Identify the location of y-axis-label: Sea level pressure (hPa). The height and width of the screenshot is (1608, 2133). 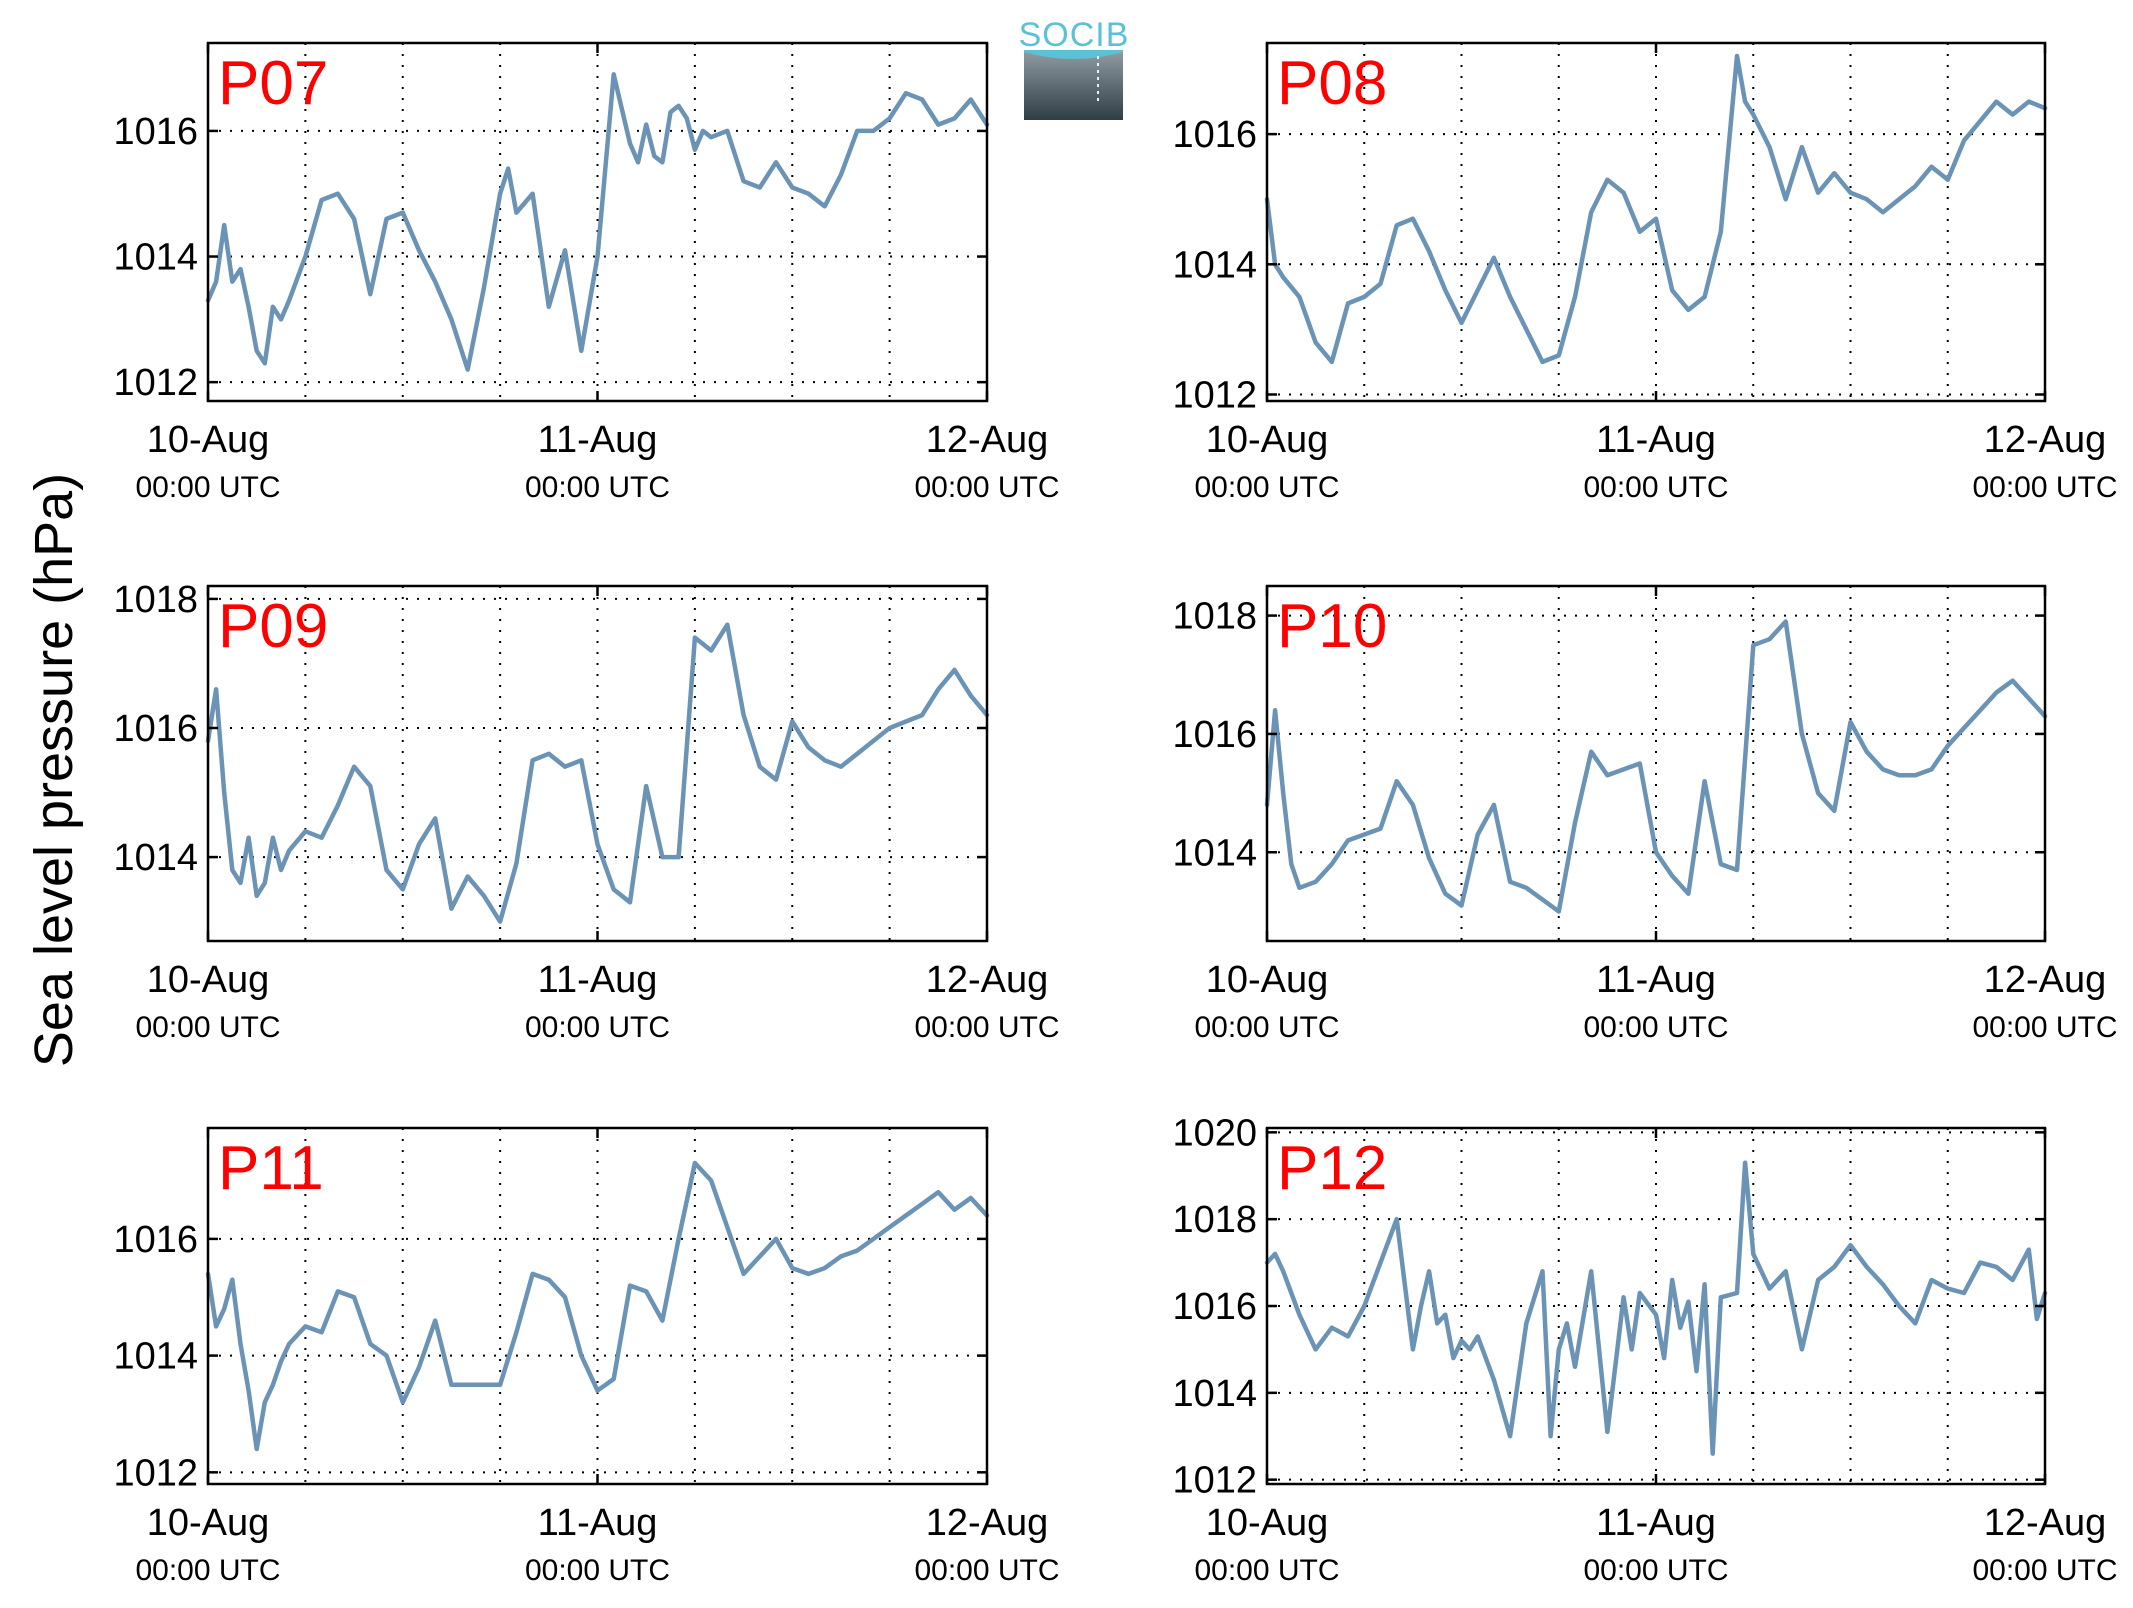
(54, 770).